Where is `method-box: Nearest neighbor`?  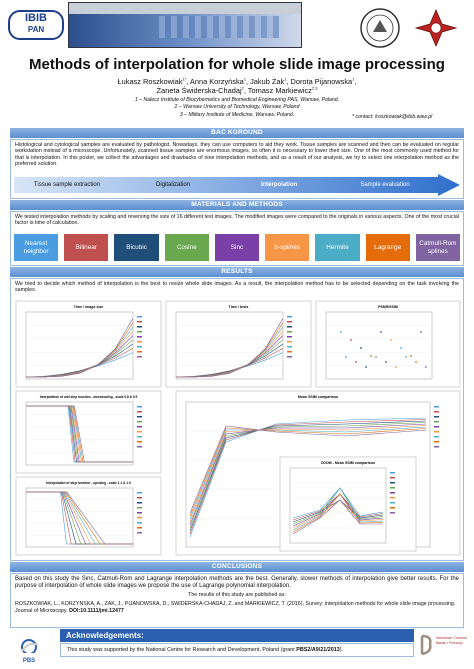
method-box: Nearest neighbor is located at coordinates (36, 247).